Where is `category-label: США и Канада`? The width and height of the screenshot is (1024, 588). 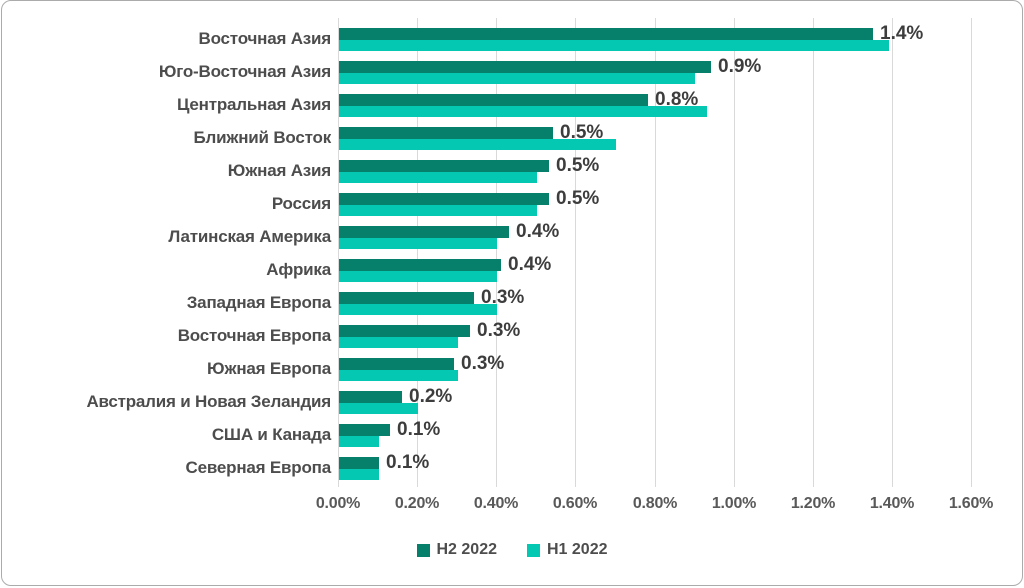
category-label: США и Канада is located at coordinates (271, 434).